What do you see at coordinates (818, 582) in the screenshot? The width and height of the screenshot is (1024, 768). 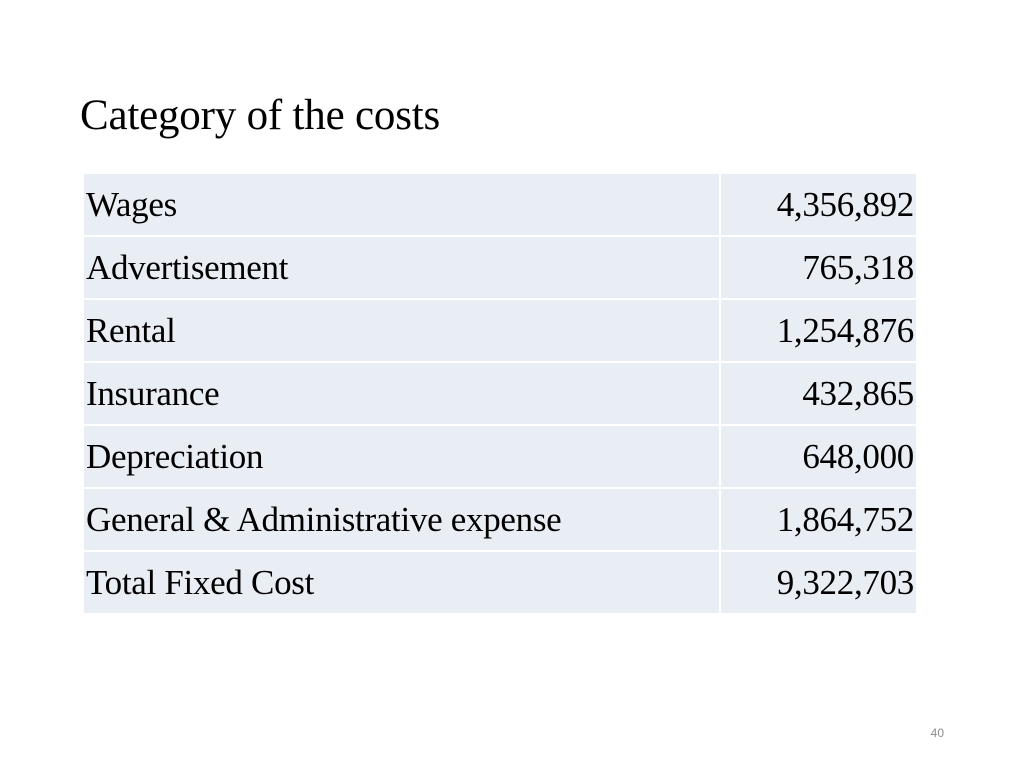 I see `cost-amount: 9,322,703` at bounding box center [818, 582].